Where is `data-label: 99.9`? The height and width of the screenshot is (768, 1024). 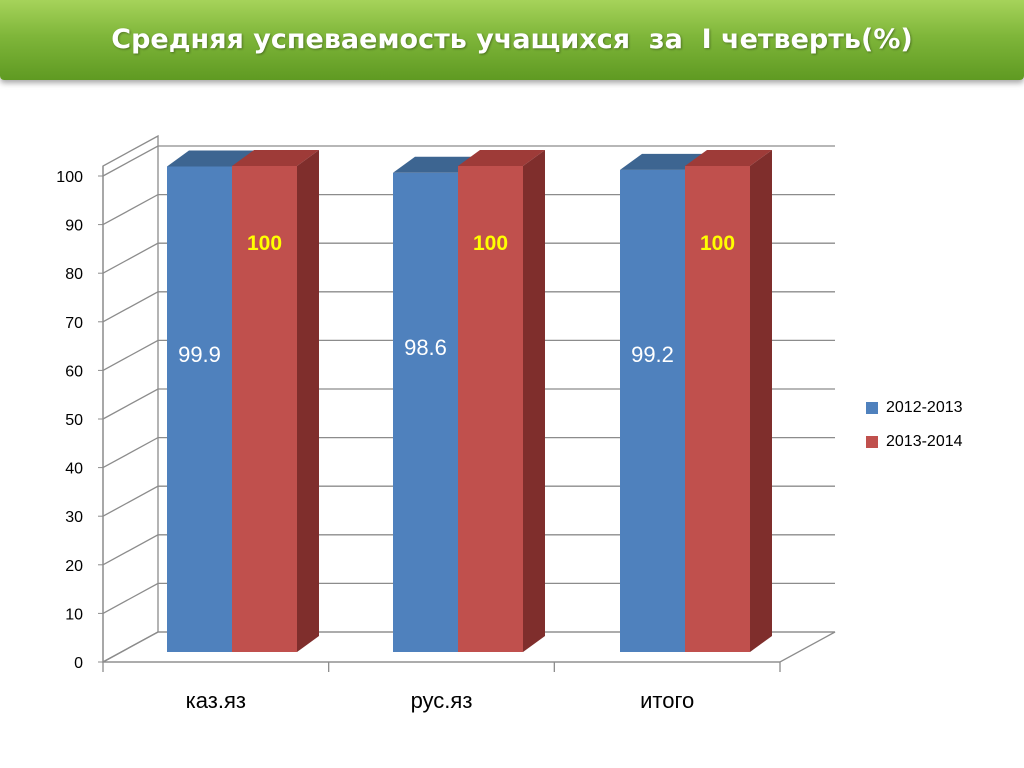 data-label: 99.9 is located at coordinates (199, 354).